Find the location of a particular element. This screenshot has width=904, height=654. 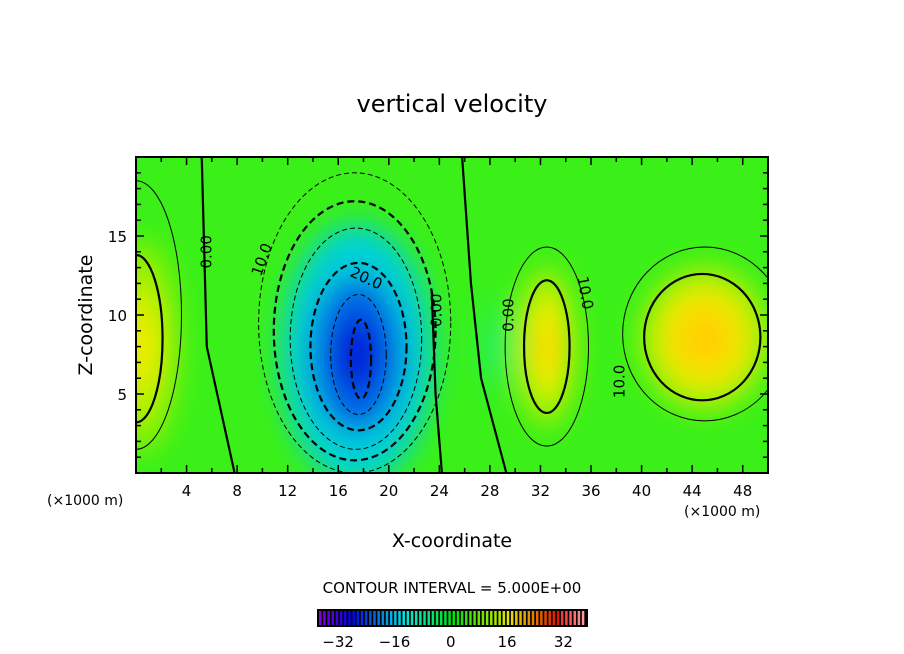

x-axis-label: X-coordinate is located at coordinates (452, 541).